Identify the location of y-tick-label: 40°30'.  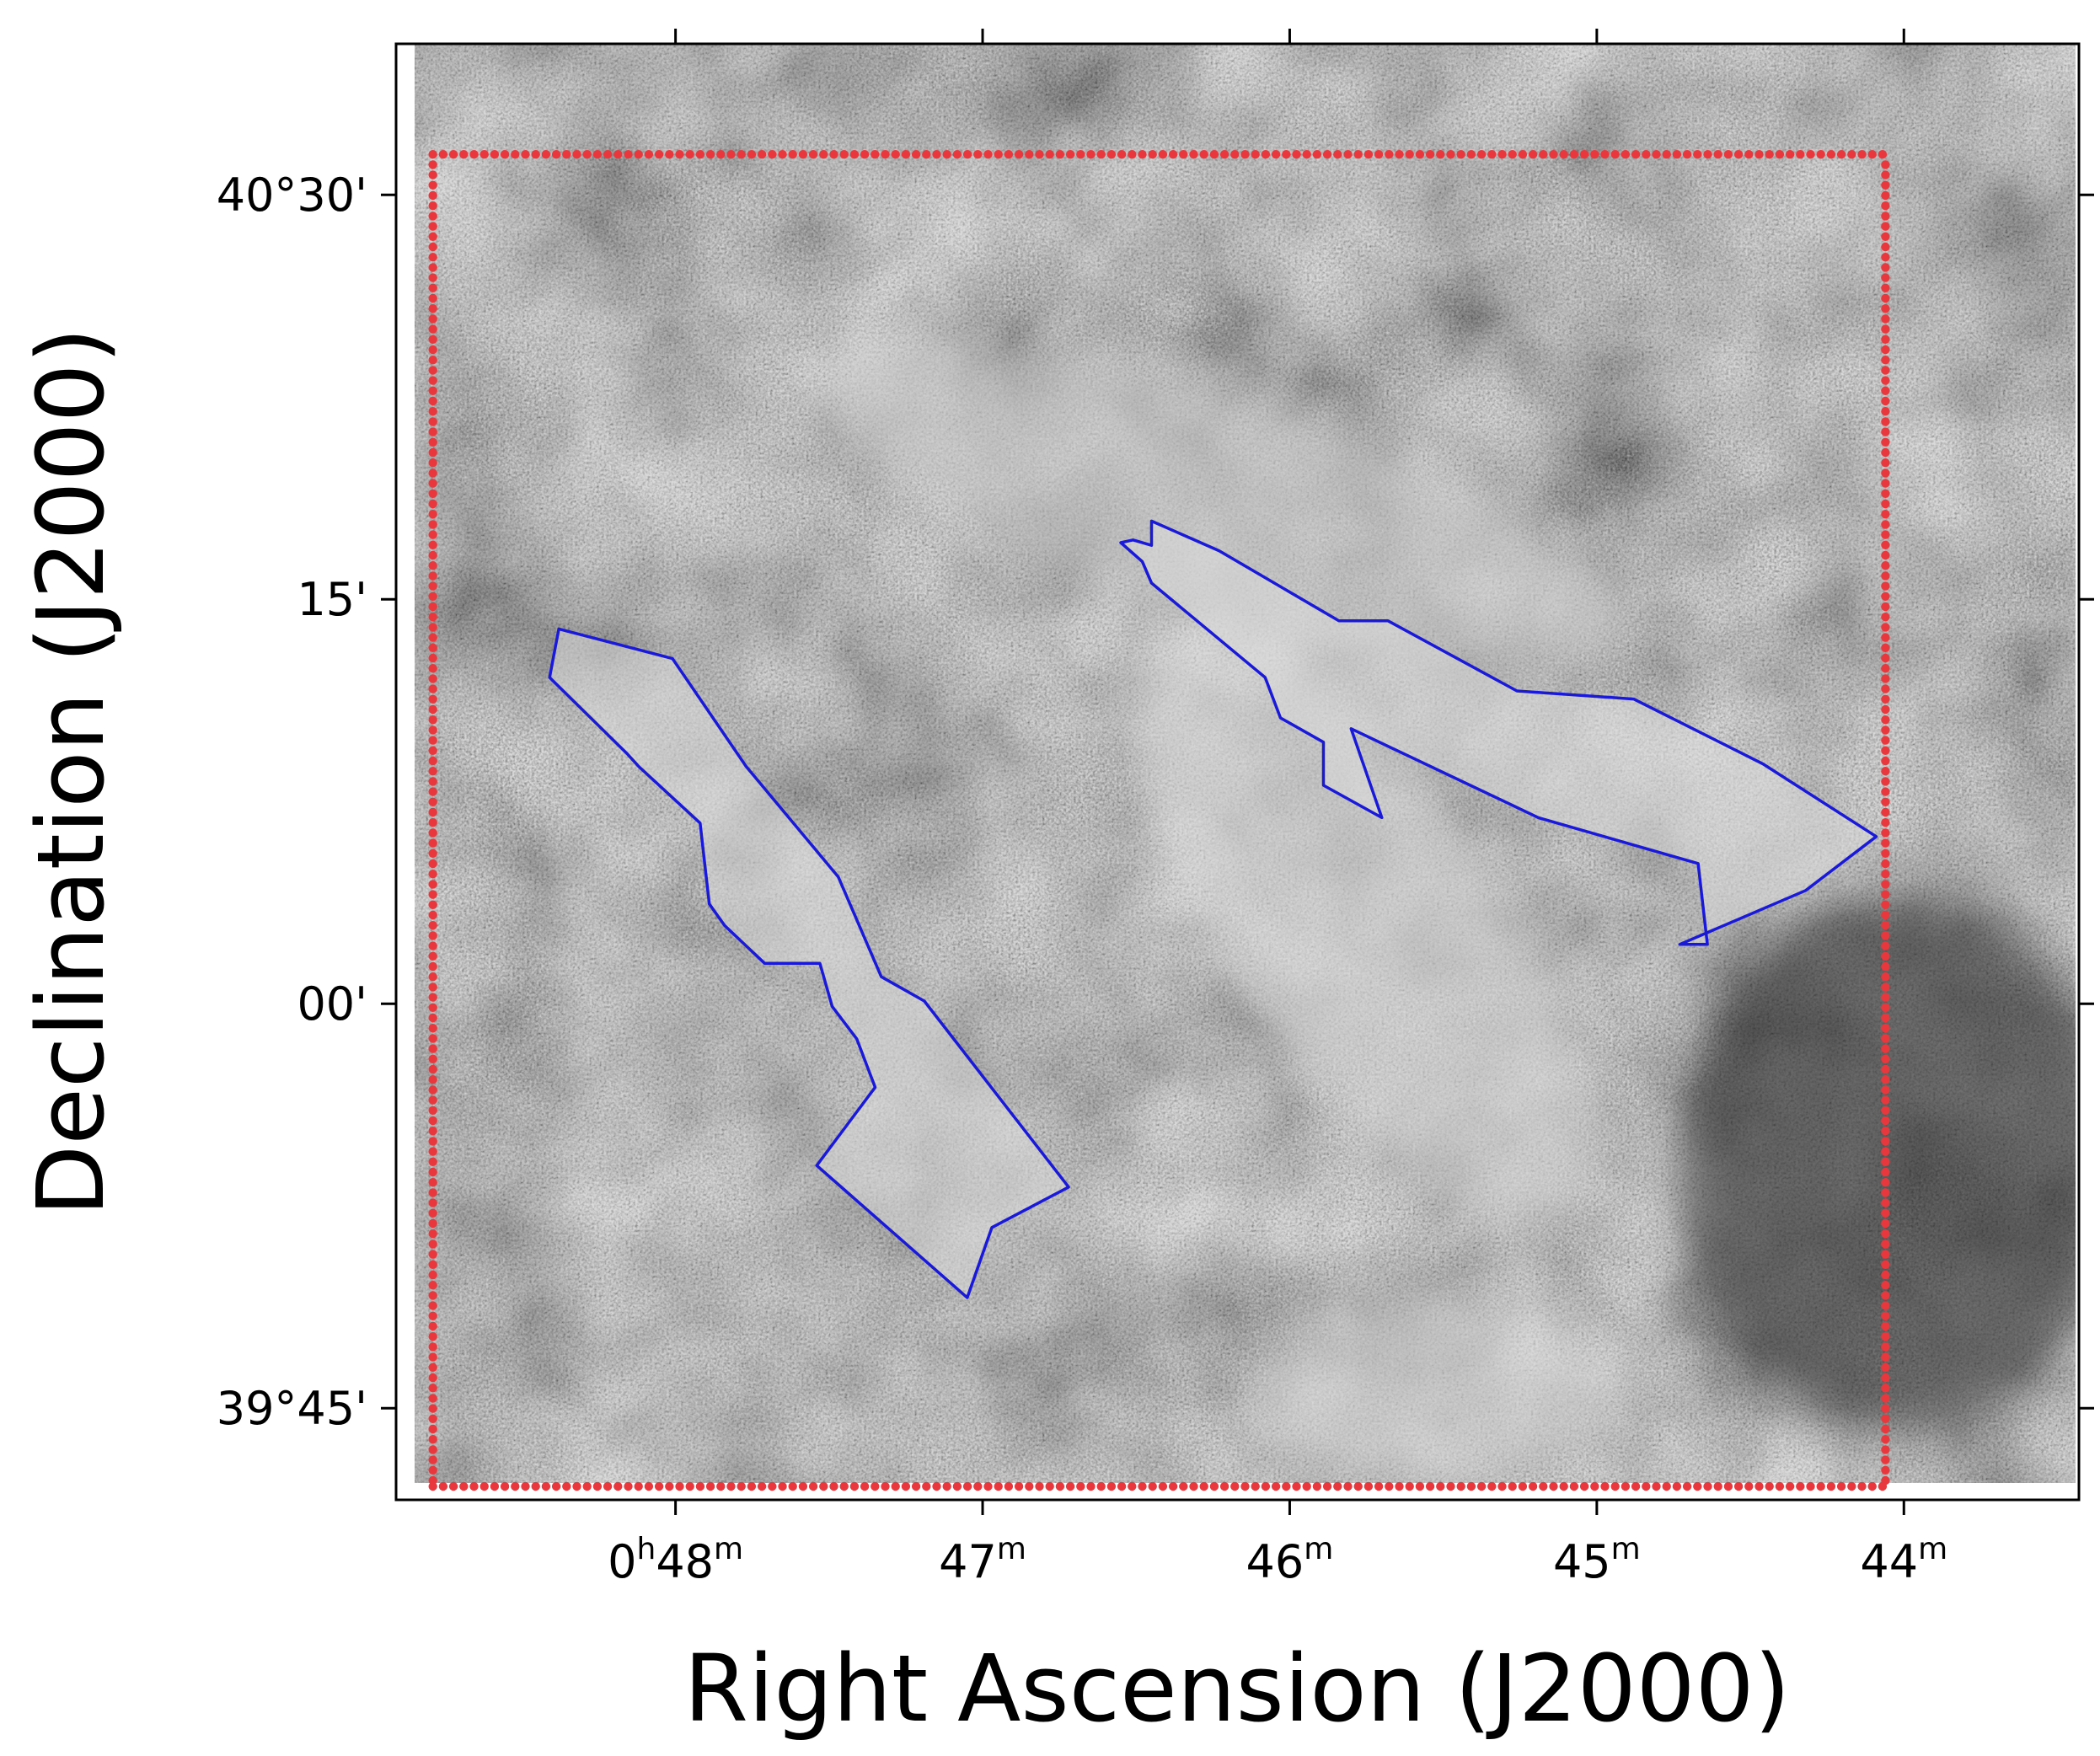
(292, 195).